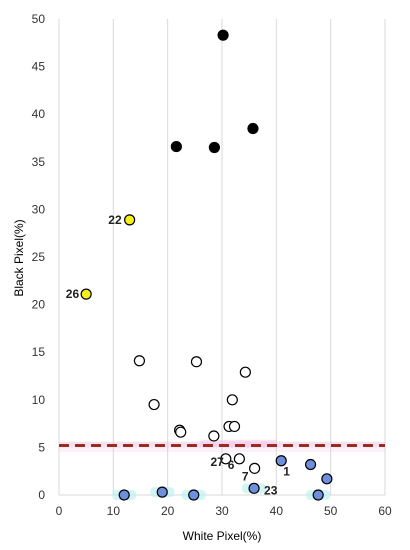 This screenshot has width=410, height=550. I want to click on y-tick-label: 50, so click(39, 19).